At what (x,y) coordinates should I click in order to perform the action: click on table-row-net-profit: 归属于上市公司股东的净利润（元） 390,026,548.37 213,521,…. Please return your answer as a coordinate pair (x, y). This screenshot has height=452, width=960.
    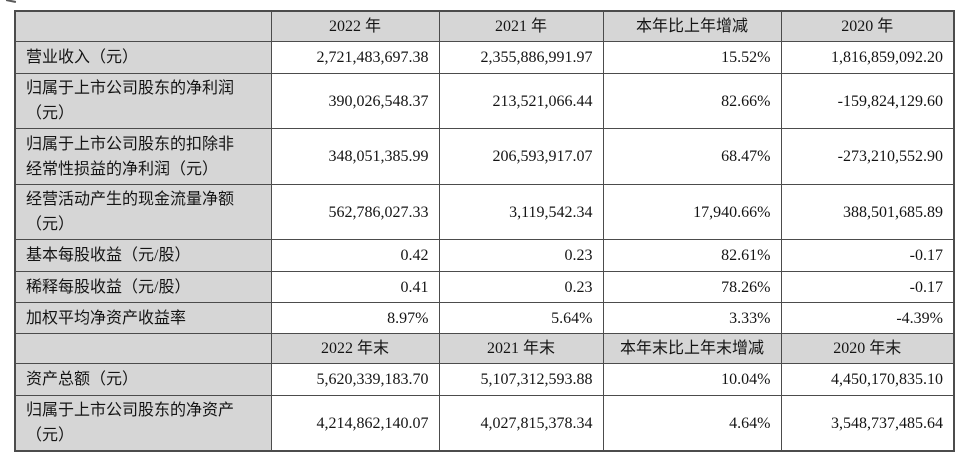
    Looking at the image, I should click on (484, 101).